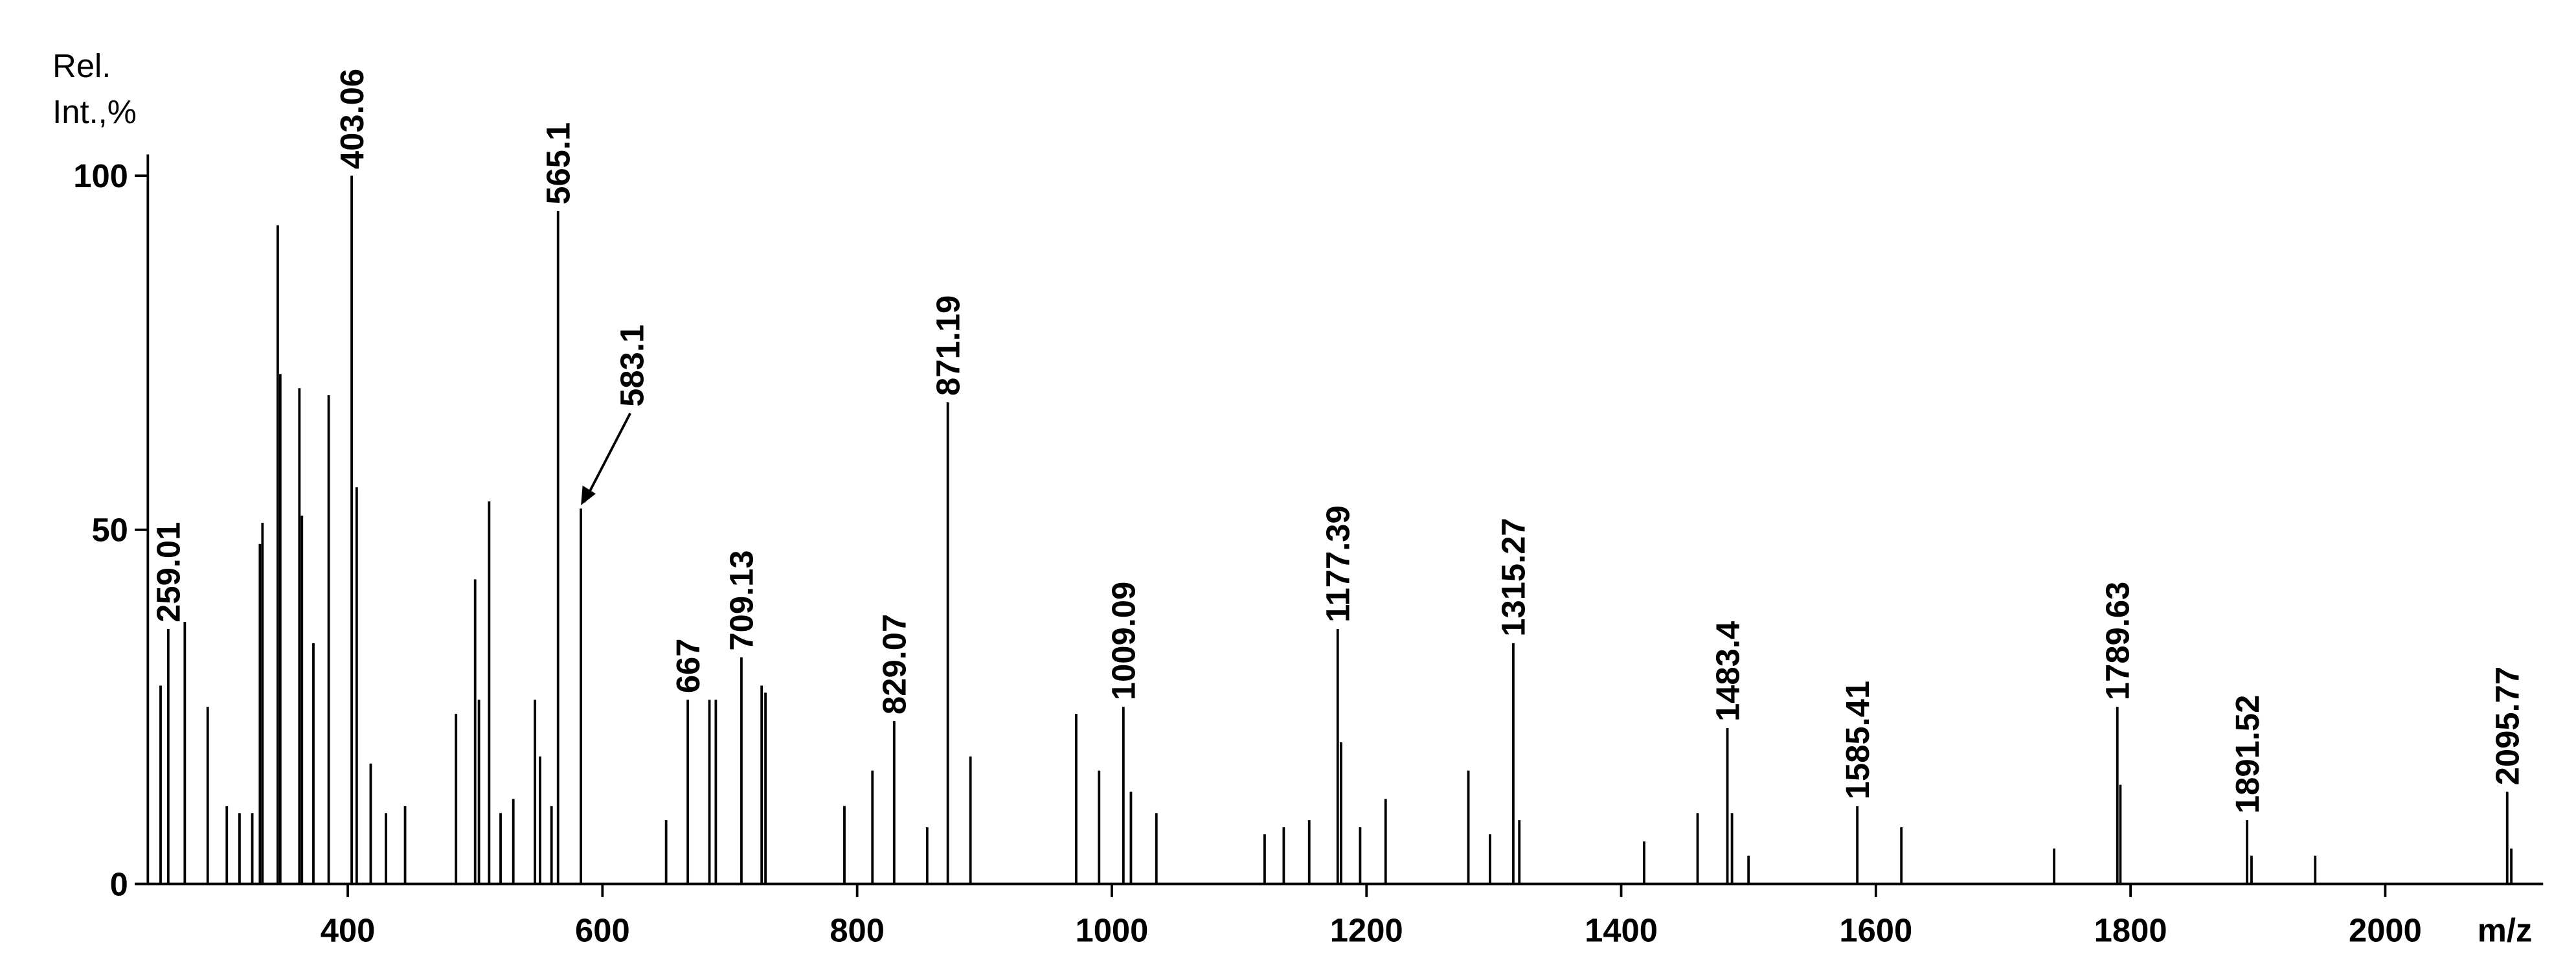 This screenshot has width=2576, height=971. I want to click on peak-label: 1585.41, so click(1857, 740).